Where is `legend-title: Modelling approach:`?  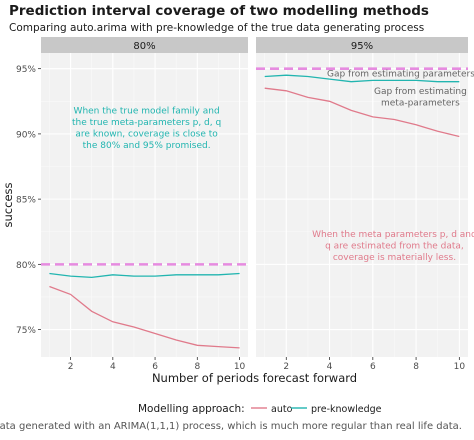 legend-title: Modelling approach: is located at coordinates (191, 409).